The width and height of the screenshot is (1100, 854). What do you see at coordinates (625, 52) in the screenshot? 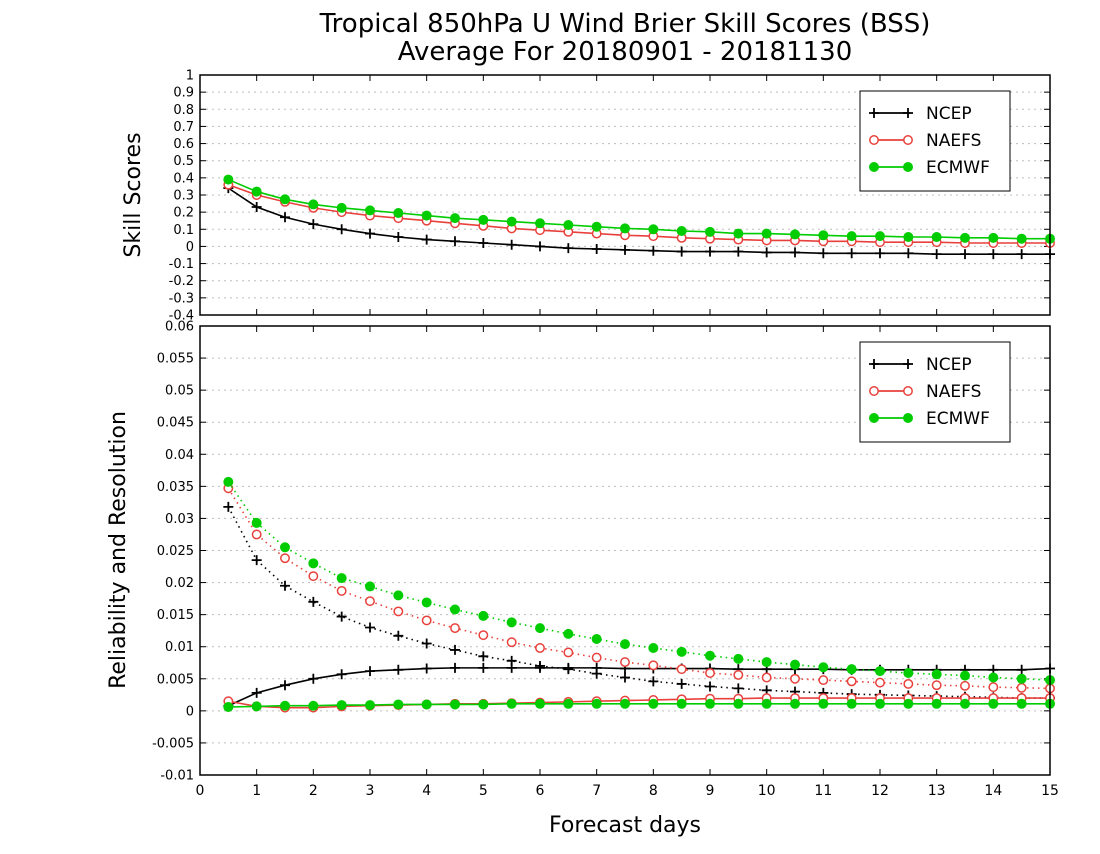
I see `chart-subtitle: Average For 20180901 - 20181130` at bounding box center [625, 52].